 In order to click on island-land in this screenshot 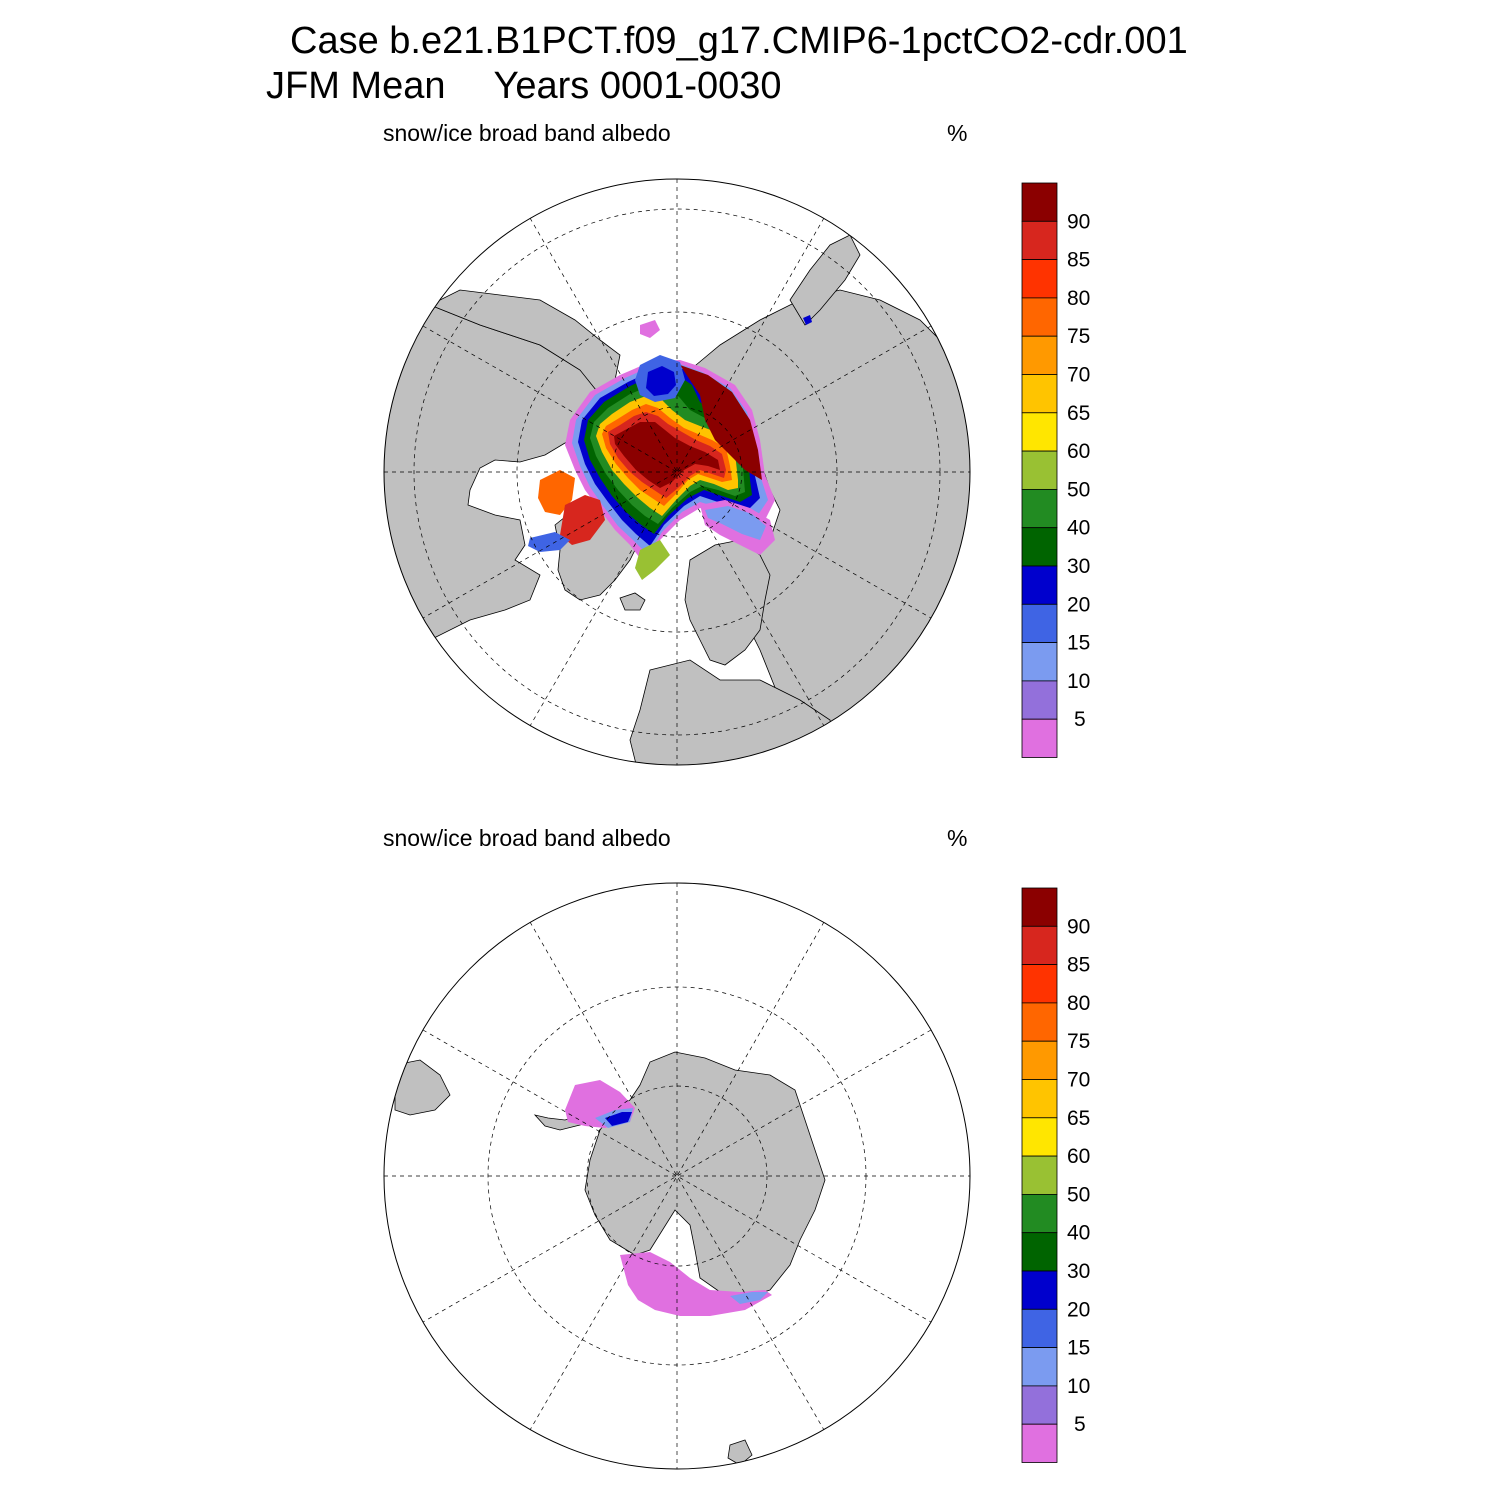, I will do `click(740, 1452)`.